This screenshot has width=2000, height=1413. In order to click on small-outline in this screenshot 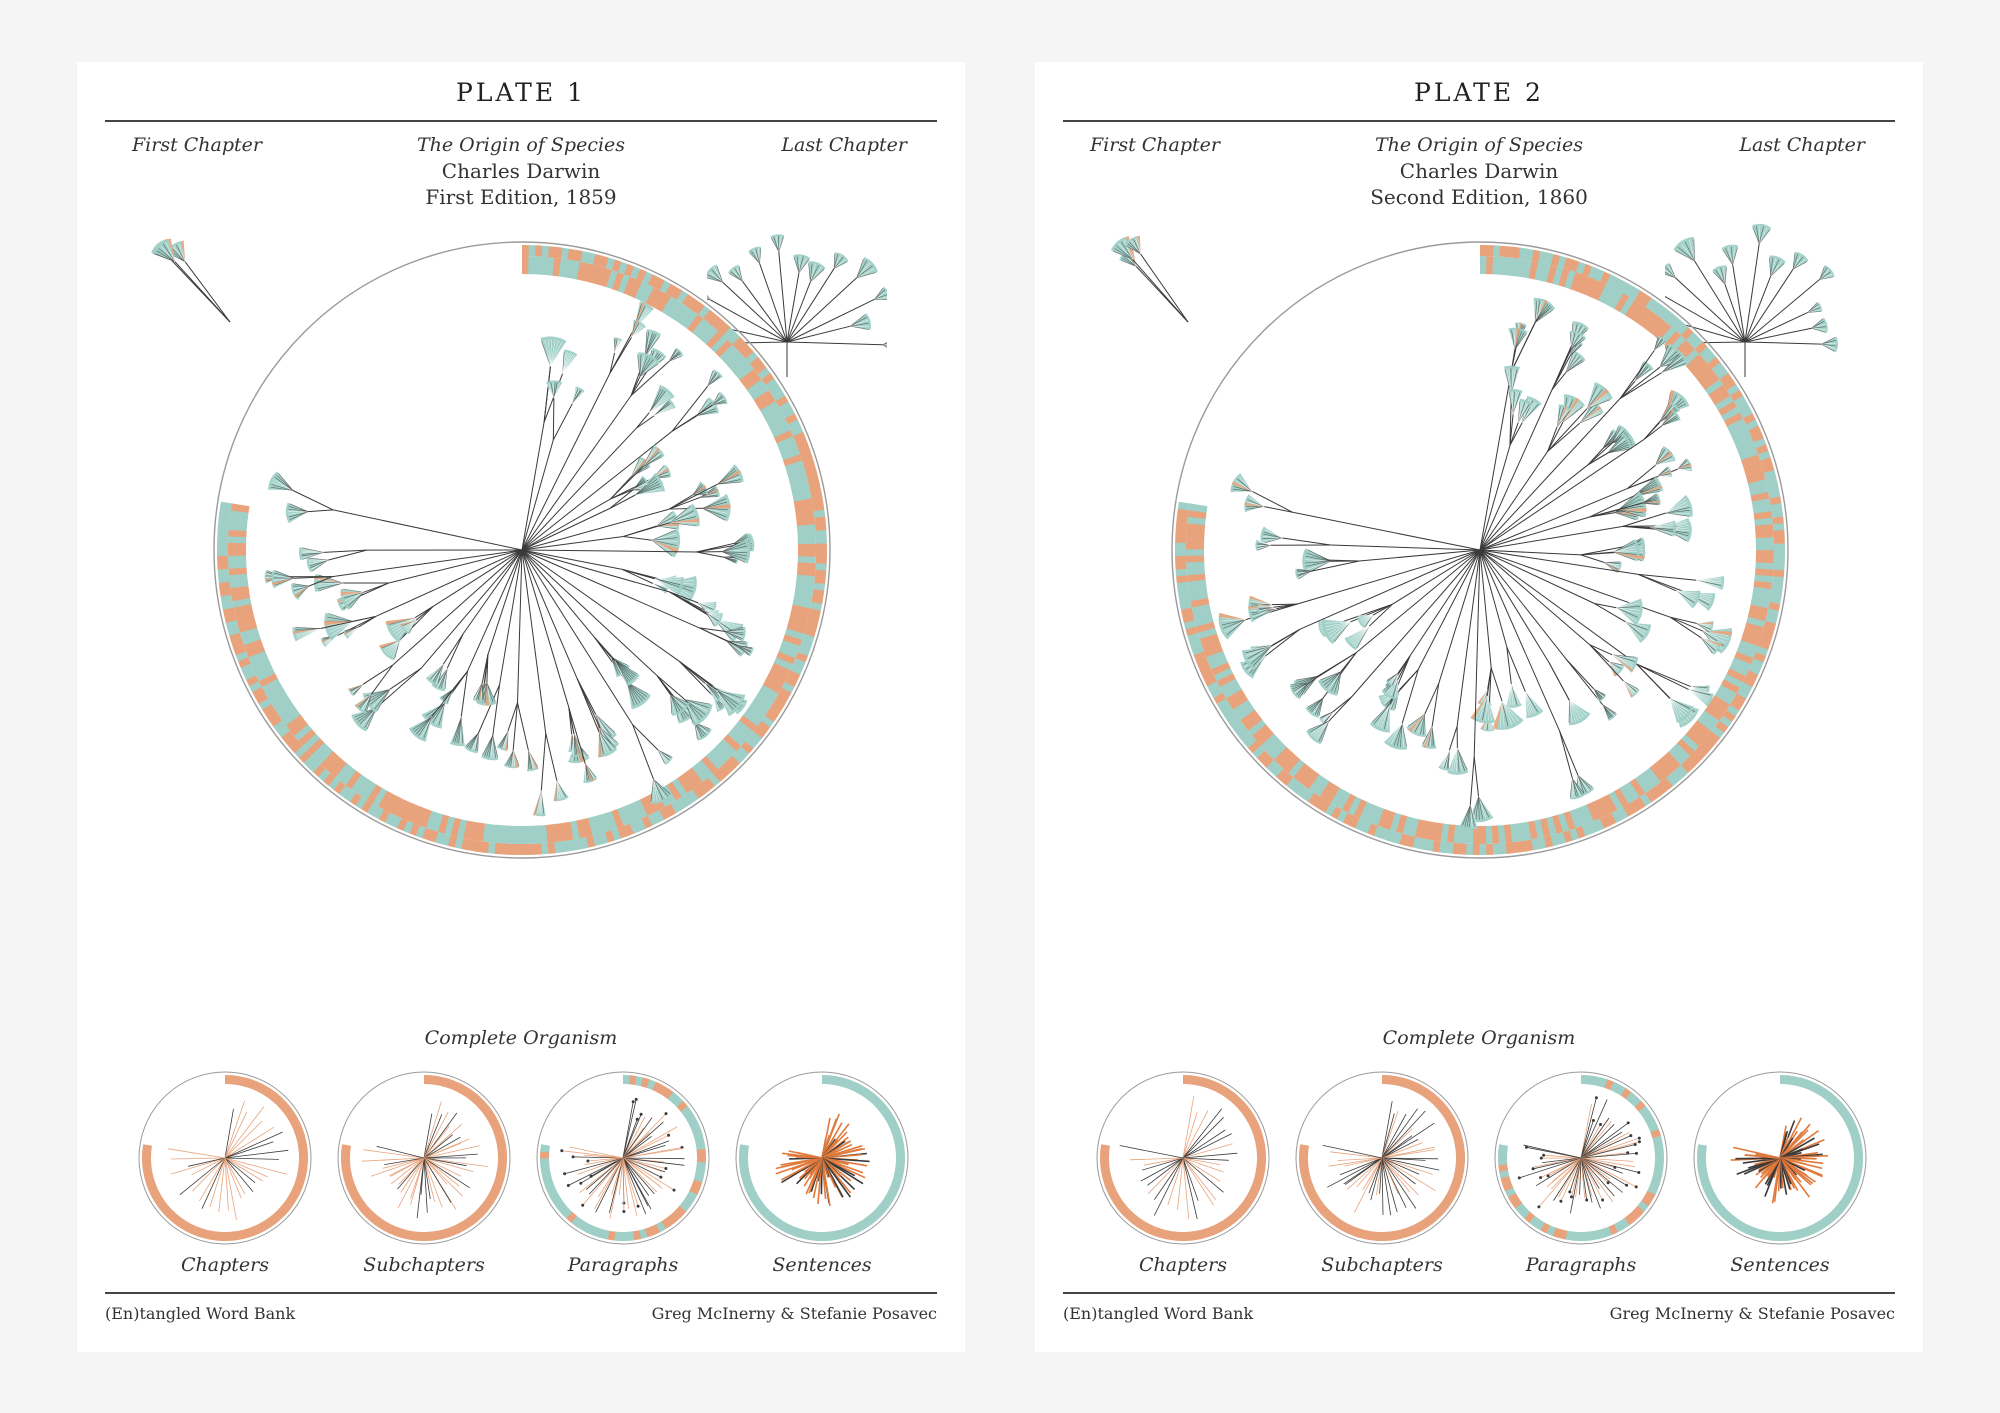, I will do `click(1382, 1158)`.